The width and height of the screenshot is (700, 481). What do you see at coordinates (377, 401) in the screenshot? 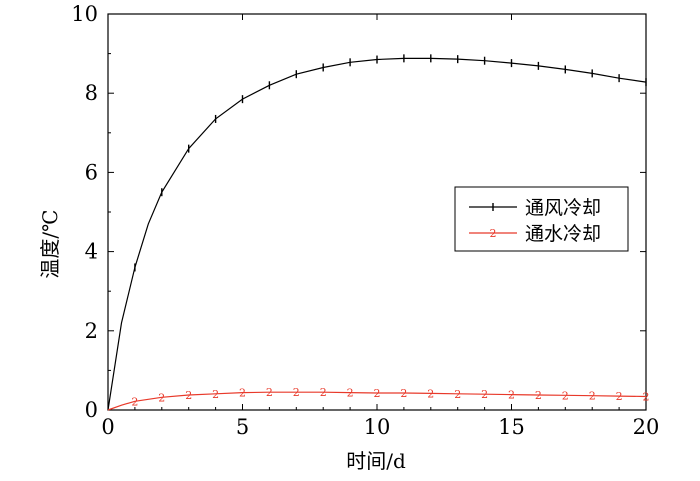
I see `series-line` at bounding box center [377, 401].